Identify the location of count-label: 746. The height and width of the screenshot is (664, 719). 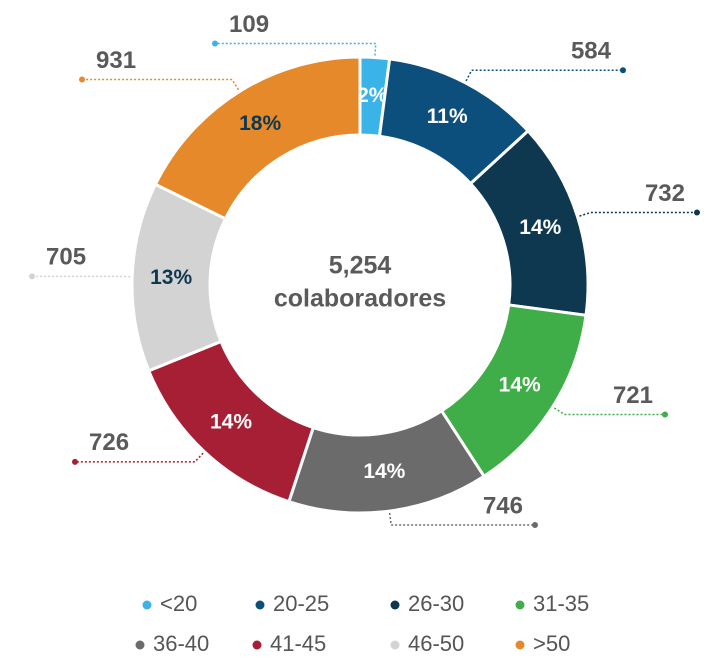
(503, 505).